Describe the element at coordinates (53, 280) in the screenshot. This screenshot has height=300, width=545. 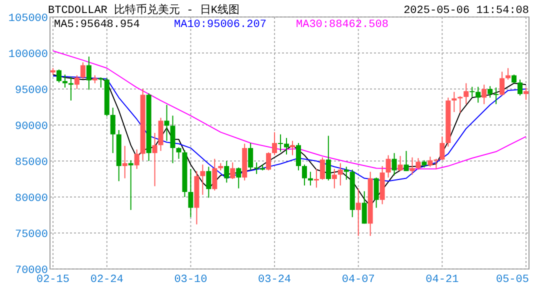
I see `x-tick-label: 02-15` at that location.